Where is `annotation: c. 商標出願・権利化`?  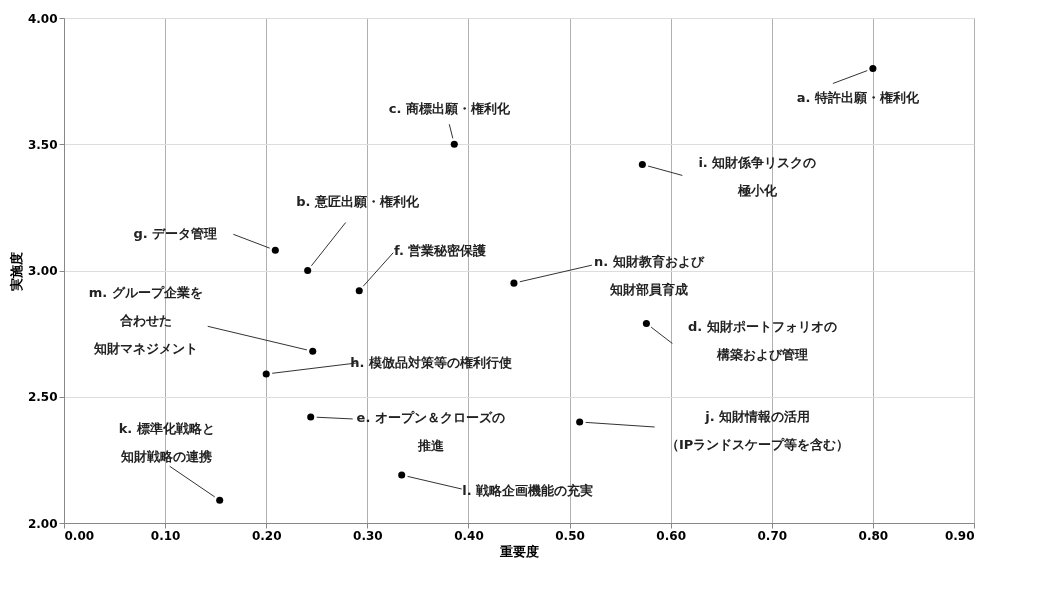
annotation: c. 商標出願・権利化 is located at coordinates (449, 109).